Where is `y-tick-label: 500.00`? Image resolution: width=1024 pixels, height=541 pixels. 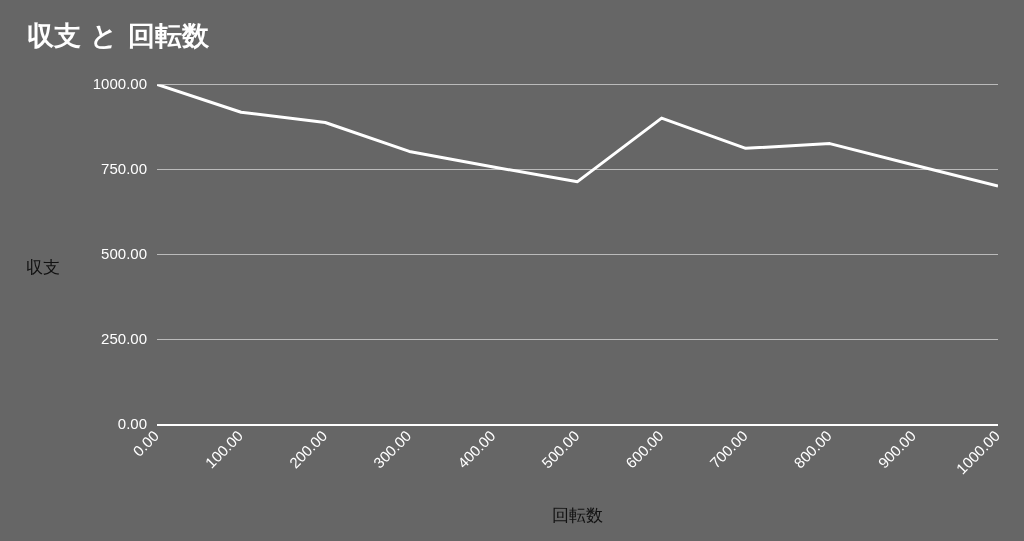
y-tick-label: 500.00 is located at coordinates (124, 253).